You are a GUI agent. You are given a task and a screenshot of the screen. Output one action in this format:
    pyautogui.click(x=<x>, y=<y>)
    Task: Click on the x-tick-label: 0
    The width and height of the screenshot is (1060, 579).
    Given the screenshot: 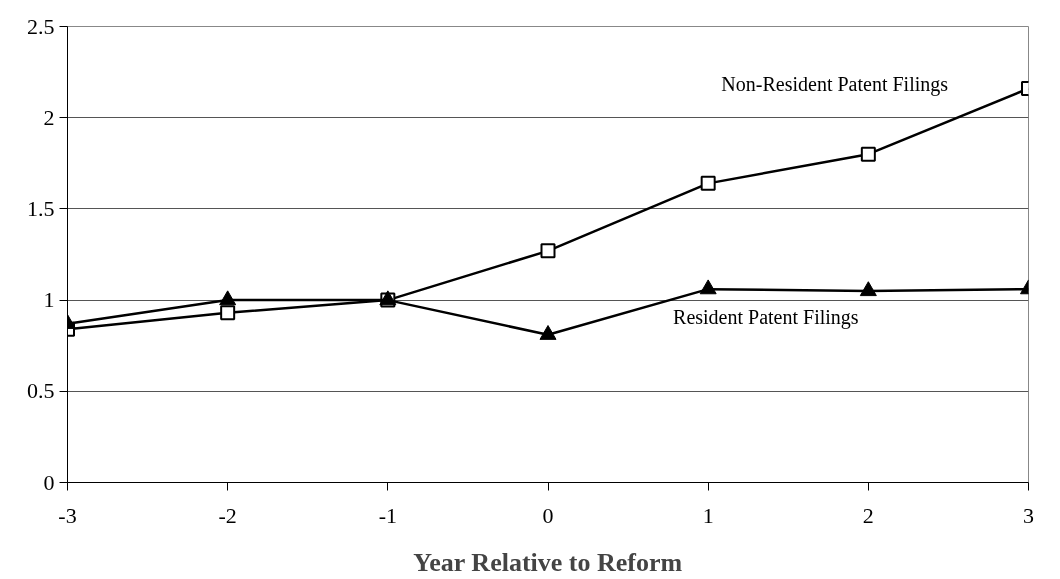 What is the action you would take?
    pyautogui.click(x=548, y=515)
    